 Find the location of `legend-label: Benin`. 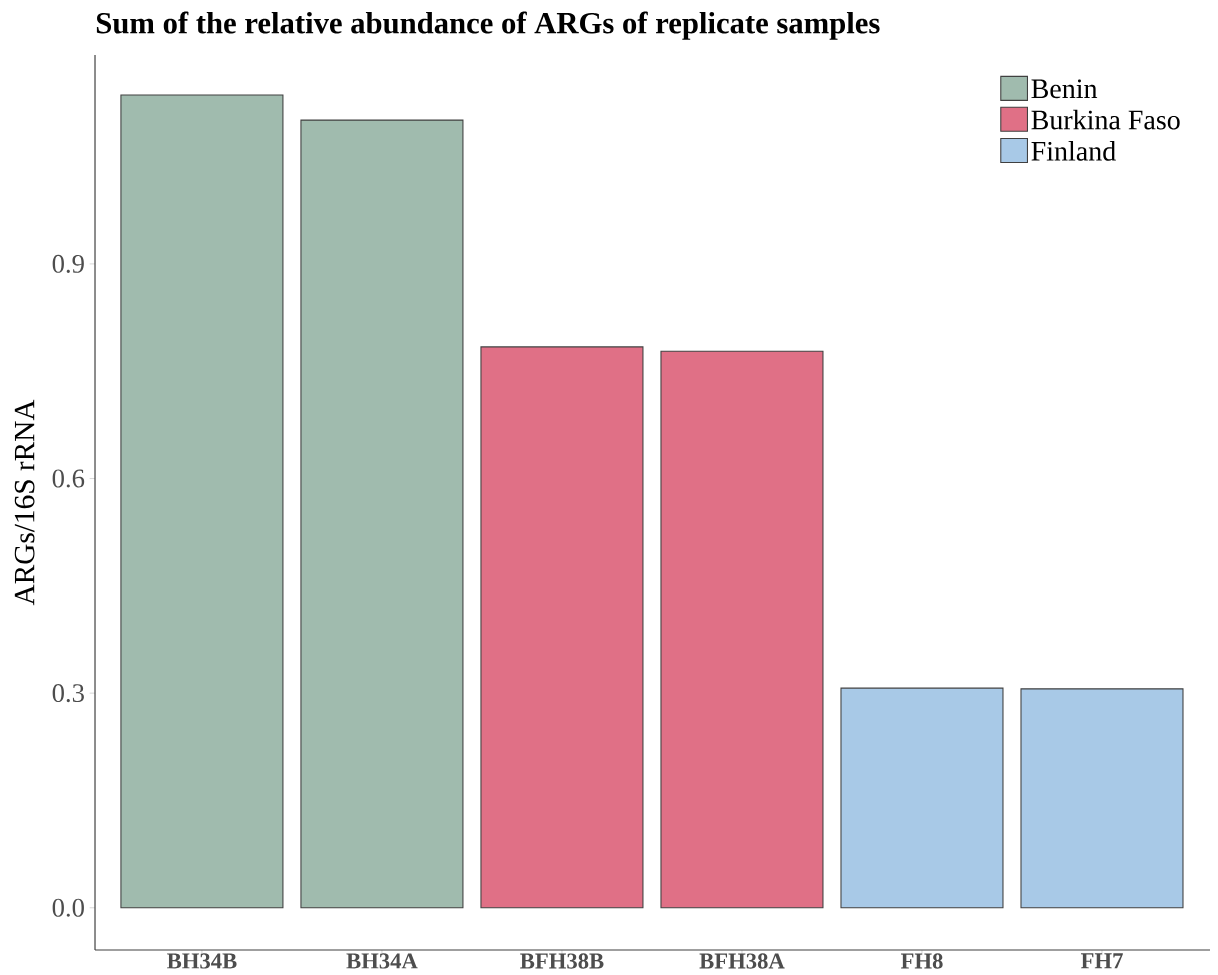

legend-label: Benin is located at coordinates (1064, 89).